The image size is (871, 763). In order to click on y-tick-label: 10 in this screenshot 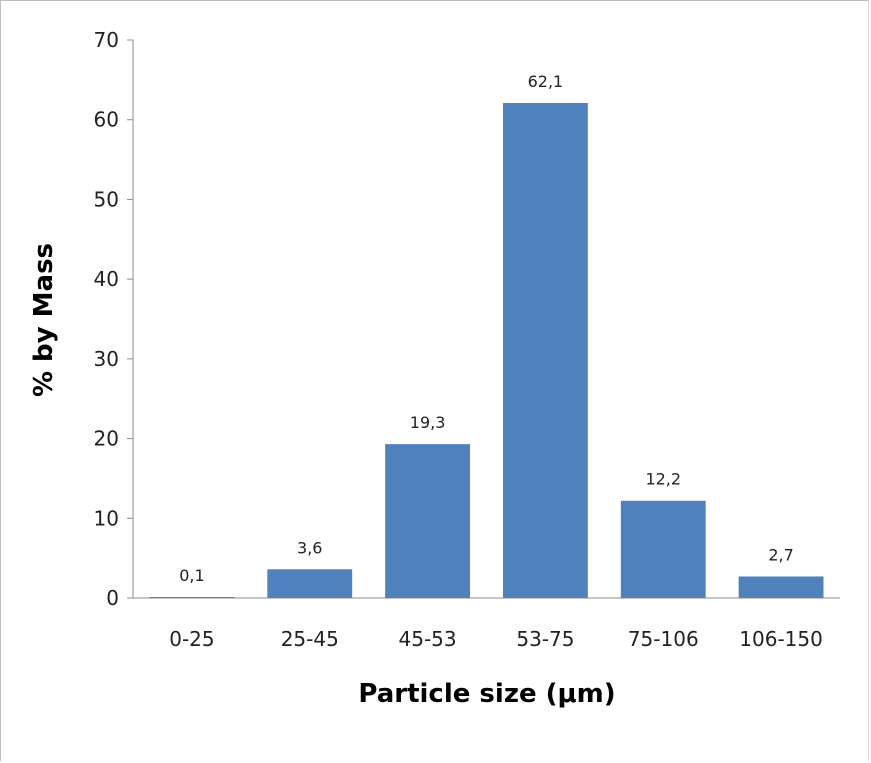, I will do `click(106, 518)`.